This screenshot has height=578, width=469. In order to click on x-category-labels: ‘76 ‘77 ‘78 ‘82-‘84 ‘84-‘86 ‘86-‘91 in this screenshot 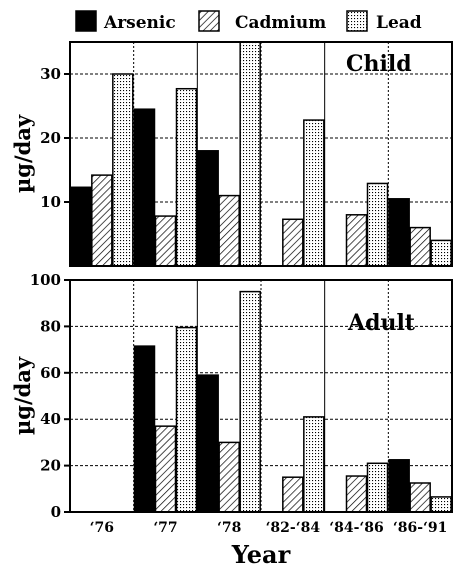, I will do `click(269, 528)`.